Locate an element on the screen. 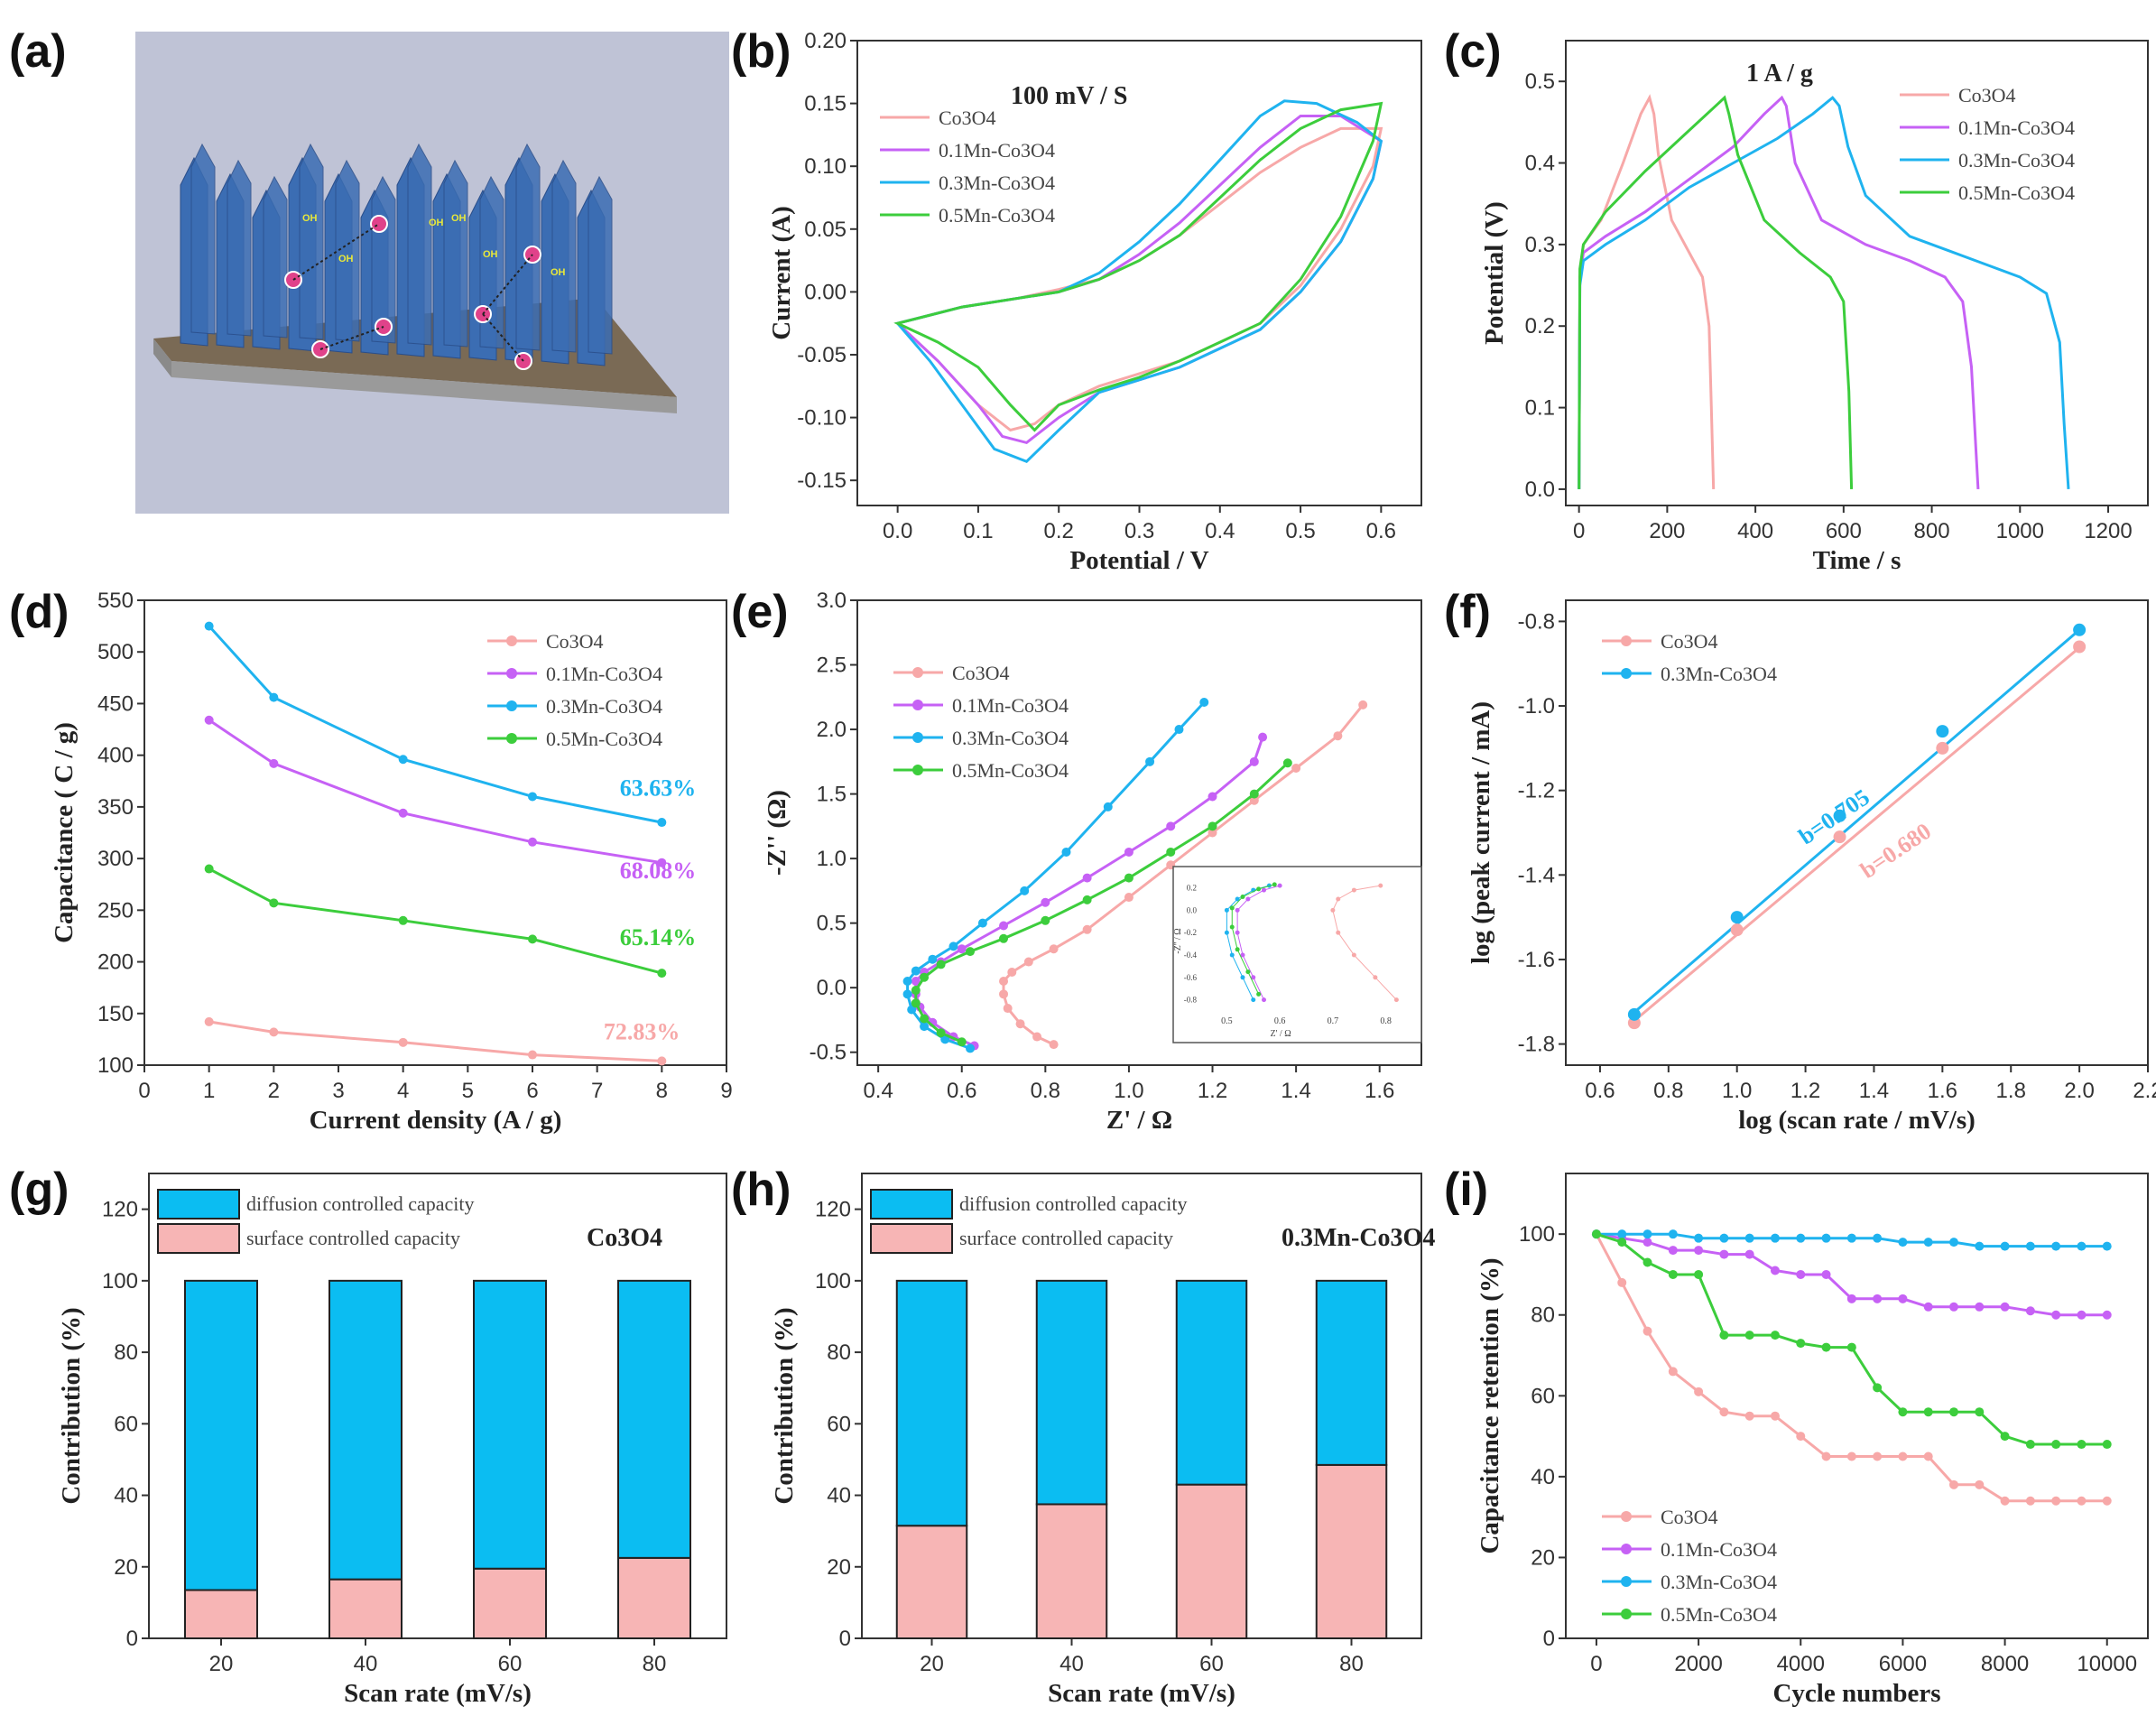 The image size is (2156, 1725). inset-y-tick: -0.2 is located at coordinates (1190, 932).